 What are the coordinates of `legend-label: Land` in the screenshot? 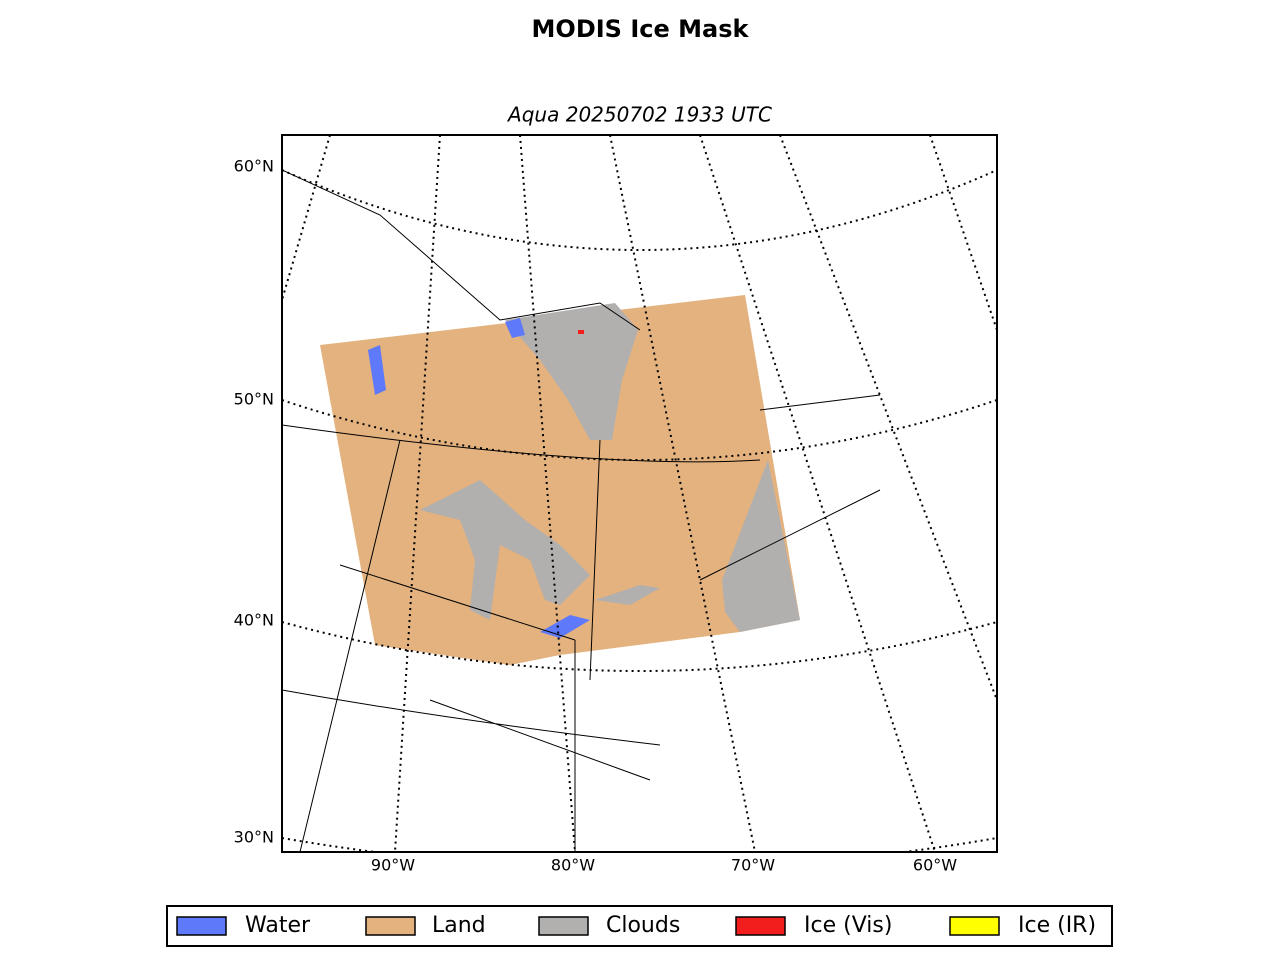 It's located at (459, 925).